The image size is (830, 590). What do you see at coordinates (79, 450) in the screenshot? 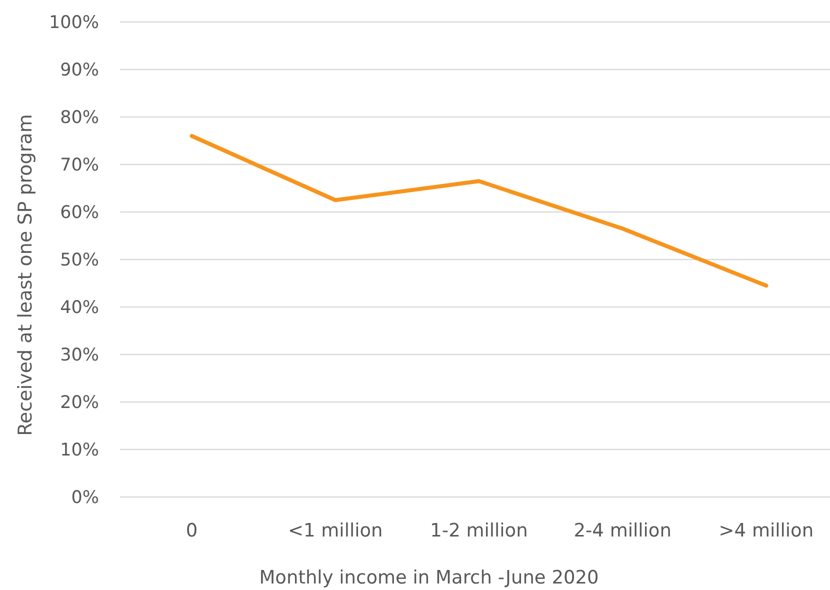
I see `y-tick-label: 10%` at bounding box center [79, 450].